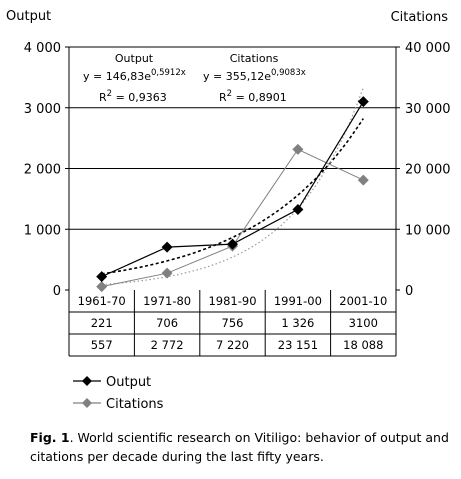  I want to click on table-output-cell: 1 326, so click(297, 323).